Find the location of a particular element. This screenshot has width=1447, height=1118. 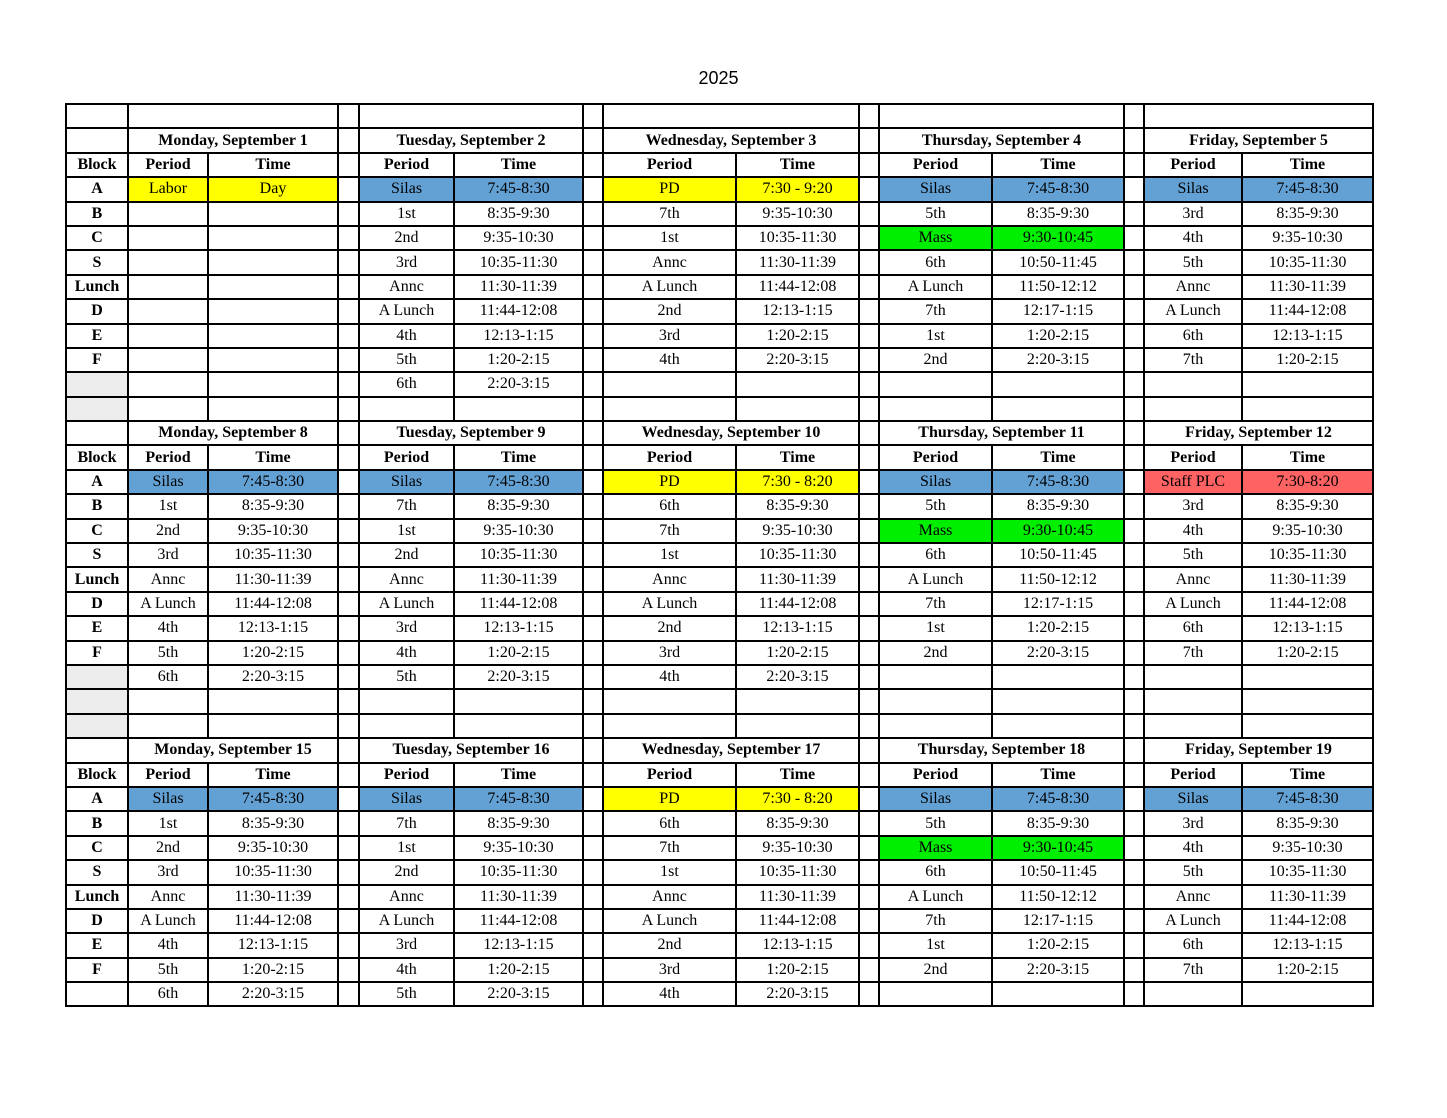

top-spacer-row is located at coordinates (719, 116).